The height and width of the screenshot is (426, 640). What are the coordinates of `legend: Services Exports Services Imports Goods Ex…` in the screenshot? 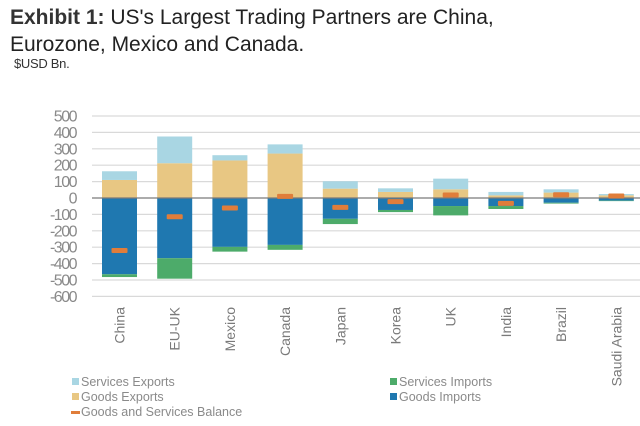 It's located at (281, 397).